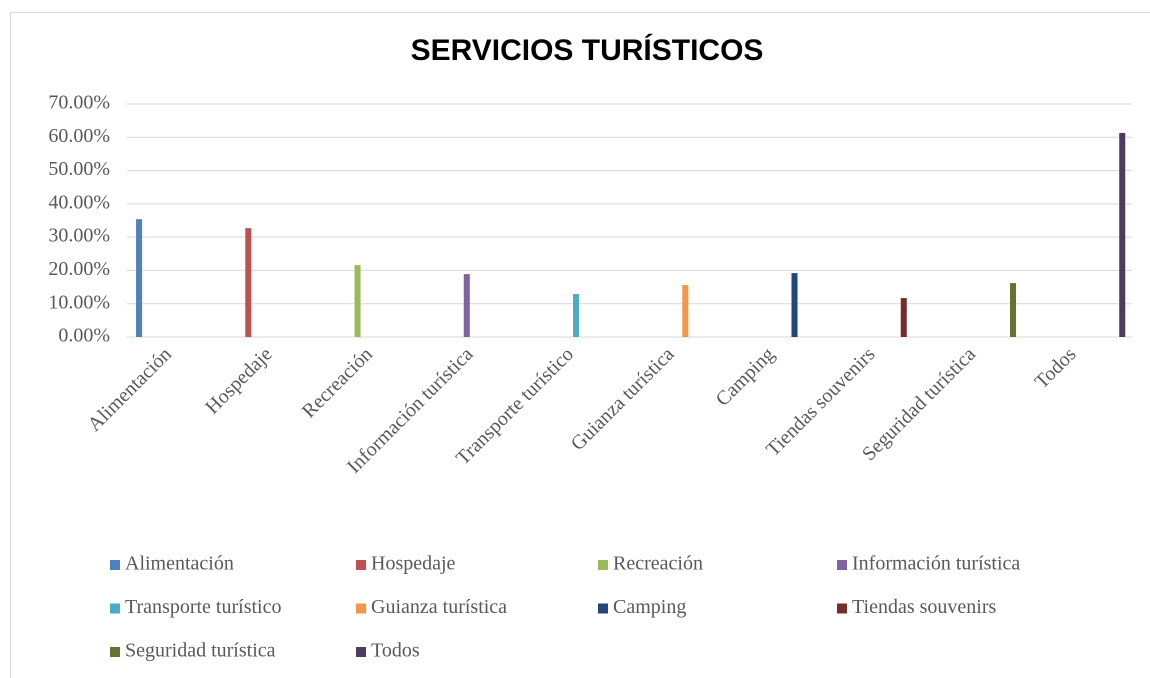  What do you see at coordinates (79, 202) in the screenshot?
I see `y-tick-label: 40.00%` at bounding box center [79, 202].